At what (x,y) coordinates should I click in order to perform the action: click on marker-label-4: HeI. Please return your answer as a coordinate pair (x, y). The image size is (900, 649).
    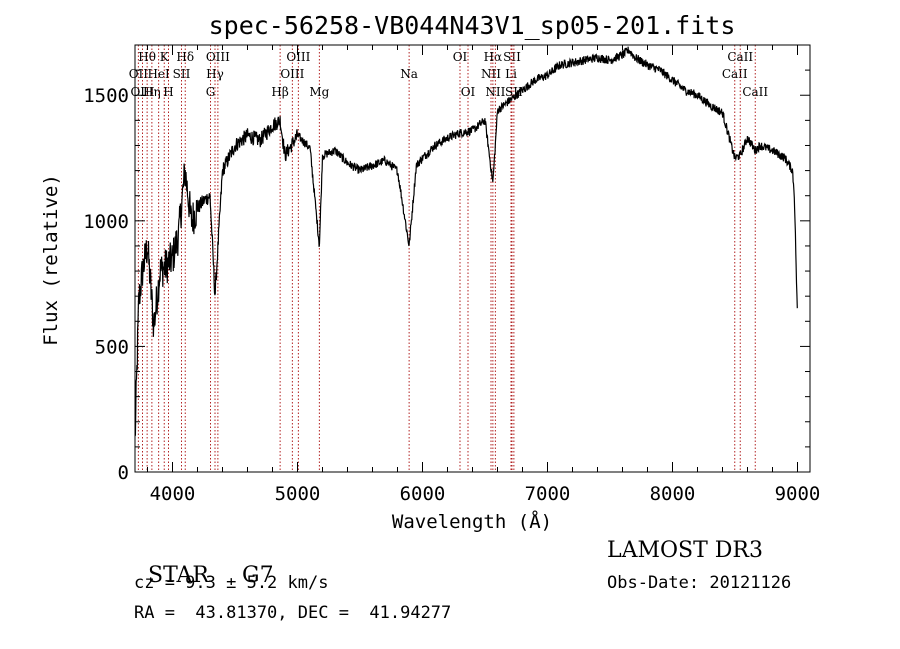
    Looking at the image, I should click on (158, 74).